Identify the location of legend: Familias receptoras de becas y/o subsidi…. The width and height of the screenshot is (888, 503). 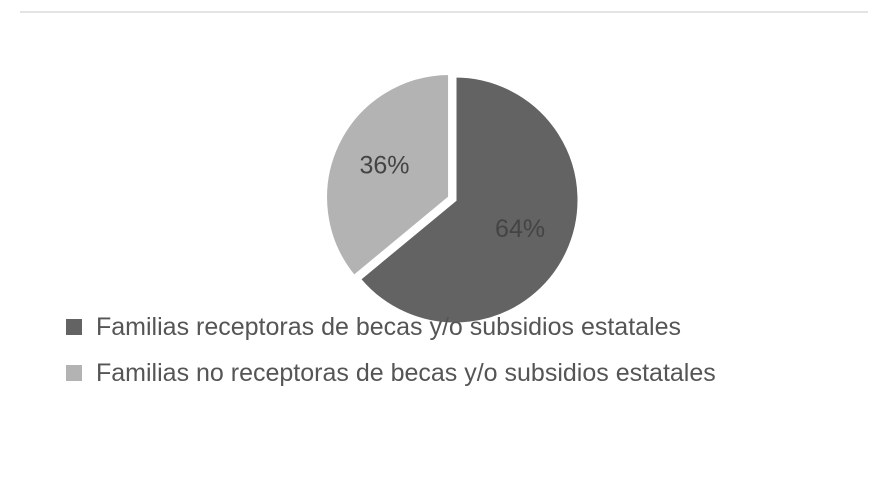
(426, 352).